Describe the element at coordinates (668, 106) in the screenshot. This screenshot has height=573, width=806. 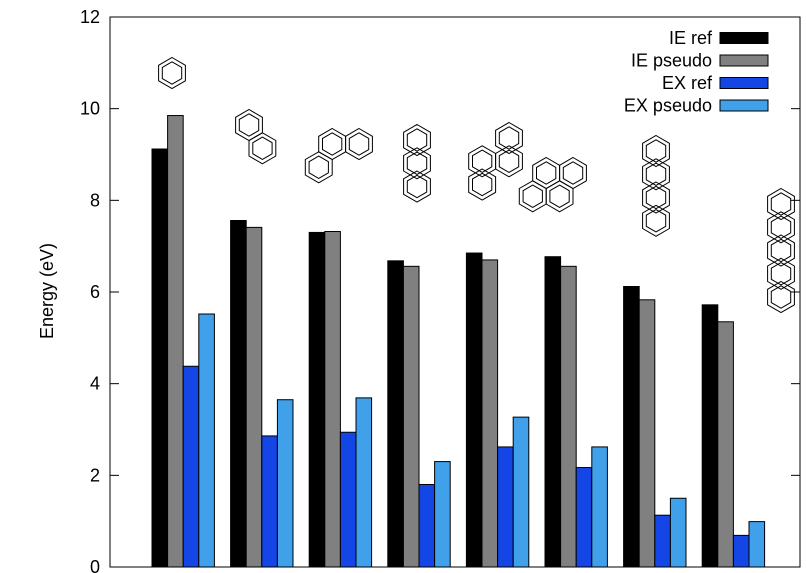
I see `legend-label-ex-pseudo: EX pseudo` at that location.